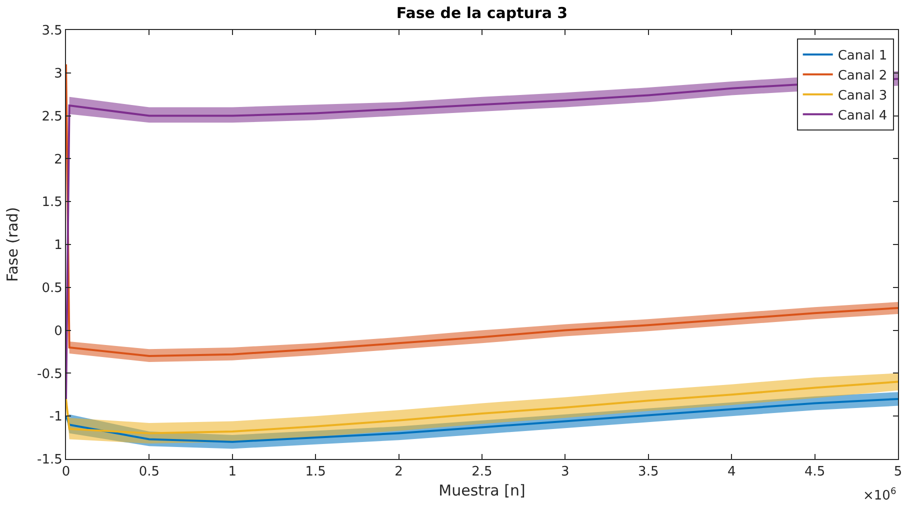 The image size is (914, 508). What do you see at coordinates (648, 472) in the screenshot?
I see `x-tick-label: 3.5` at bounding box center [648, 472].